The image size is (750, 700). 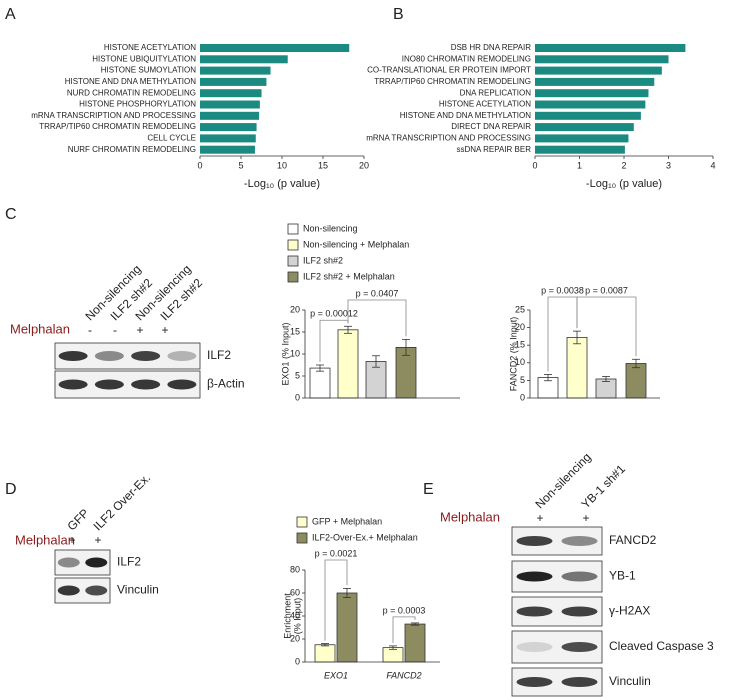 I want to click on category-label: HISTONE UBIQUITYLATION, so click(x=144, y=58).